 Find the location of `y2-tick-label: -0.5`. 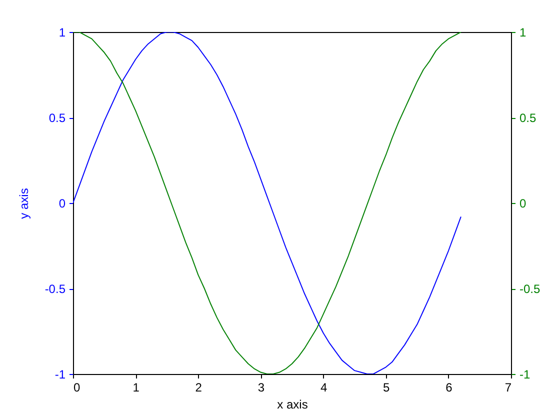

y2-tick-label: -0.5 is located at coordinates (530, 289).